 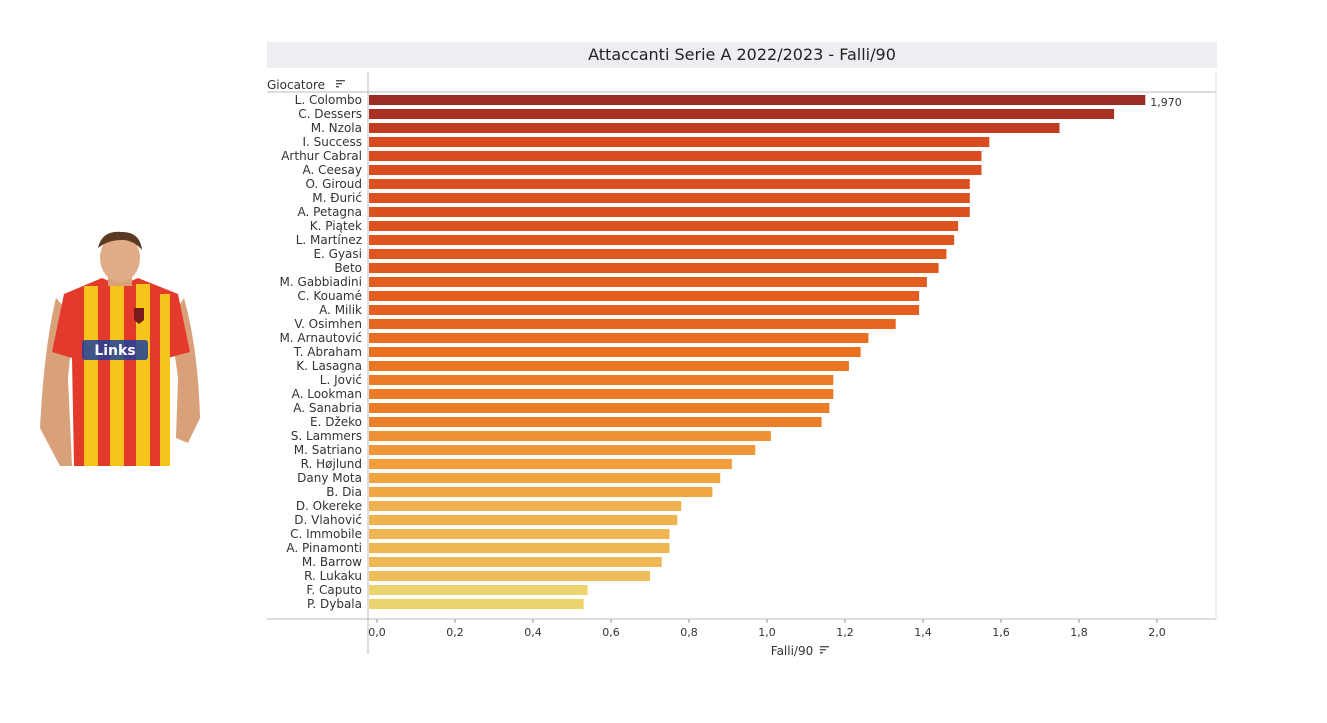 I want to click on x-tick-label: 0,4, so click(x=533, y=632).